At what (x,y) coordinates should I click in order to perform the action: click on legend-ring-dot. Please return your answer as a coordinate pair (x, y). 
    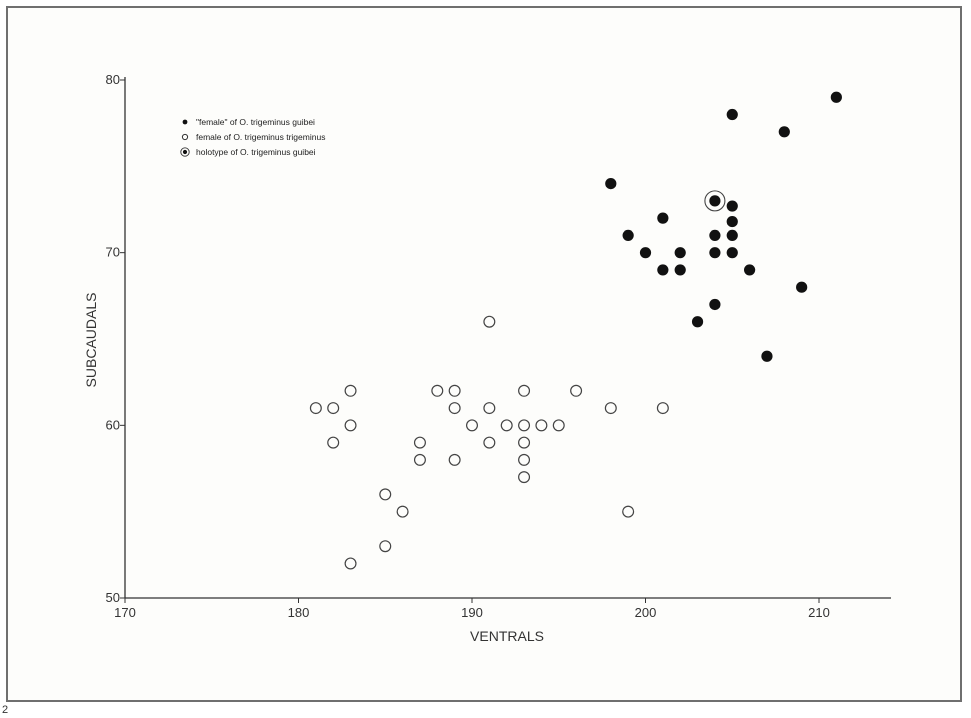
    Looking at the image, I should click on (185, 152).